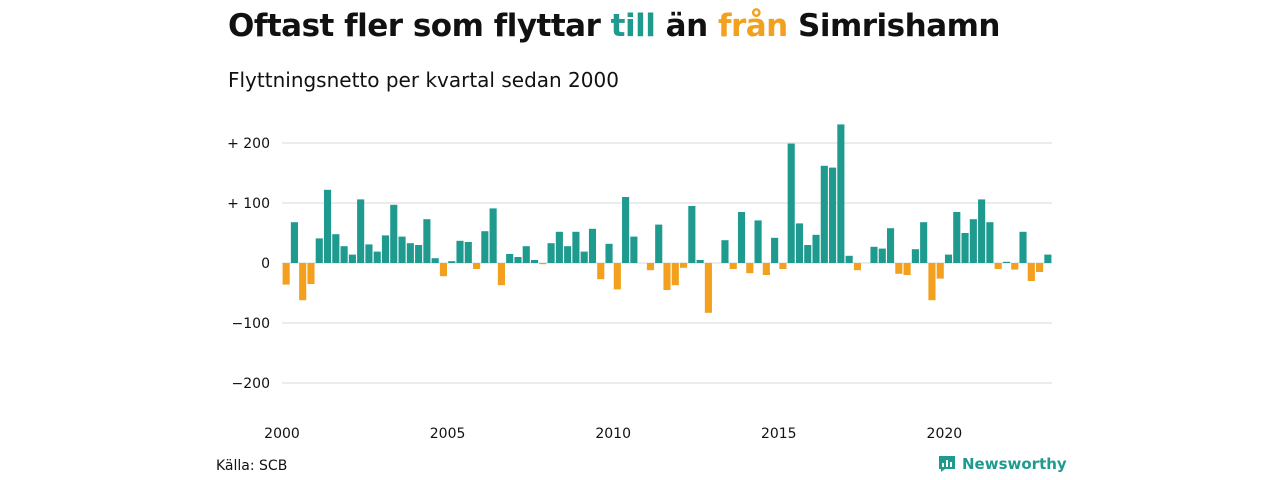 This screenshot has height=480, width=1280. What do you see at coordinates (634, 249) in the screenshot?
I see `bar: 2010-Q3: 44` at bounding box center [634, 249].